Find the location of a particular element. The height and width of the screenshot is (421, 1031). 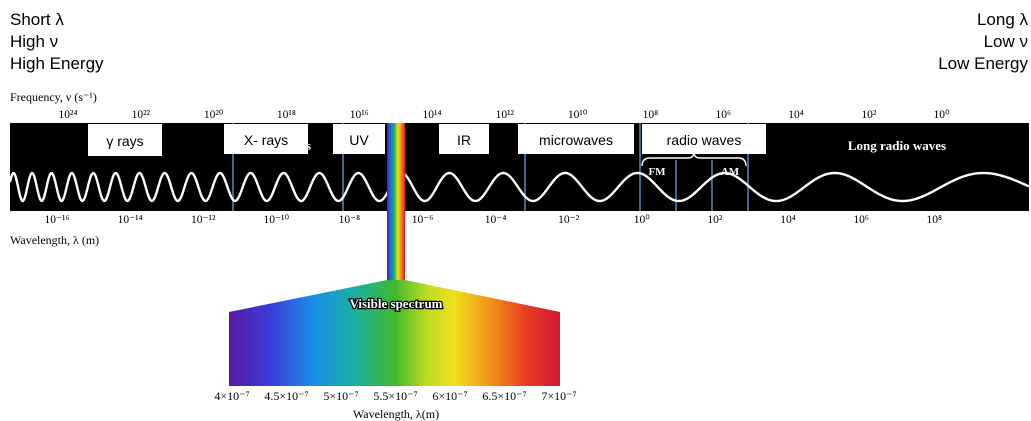

svg-text: X- rays is located at coordinates (266, 140).